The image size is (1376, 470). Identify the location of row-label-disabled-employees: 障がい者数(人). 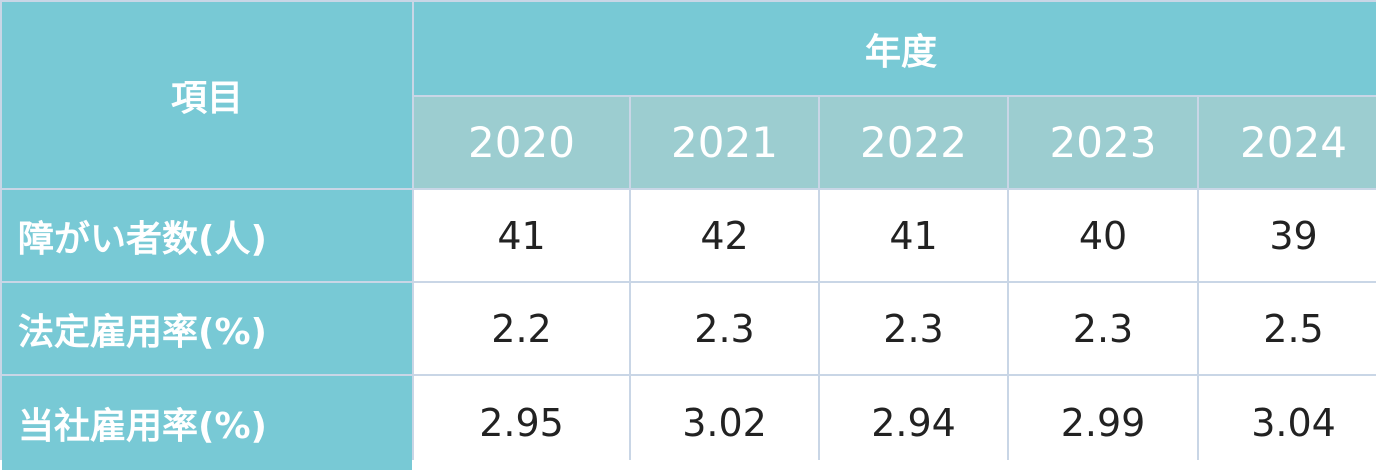
(207, 235).